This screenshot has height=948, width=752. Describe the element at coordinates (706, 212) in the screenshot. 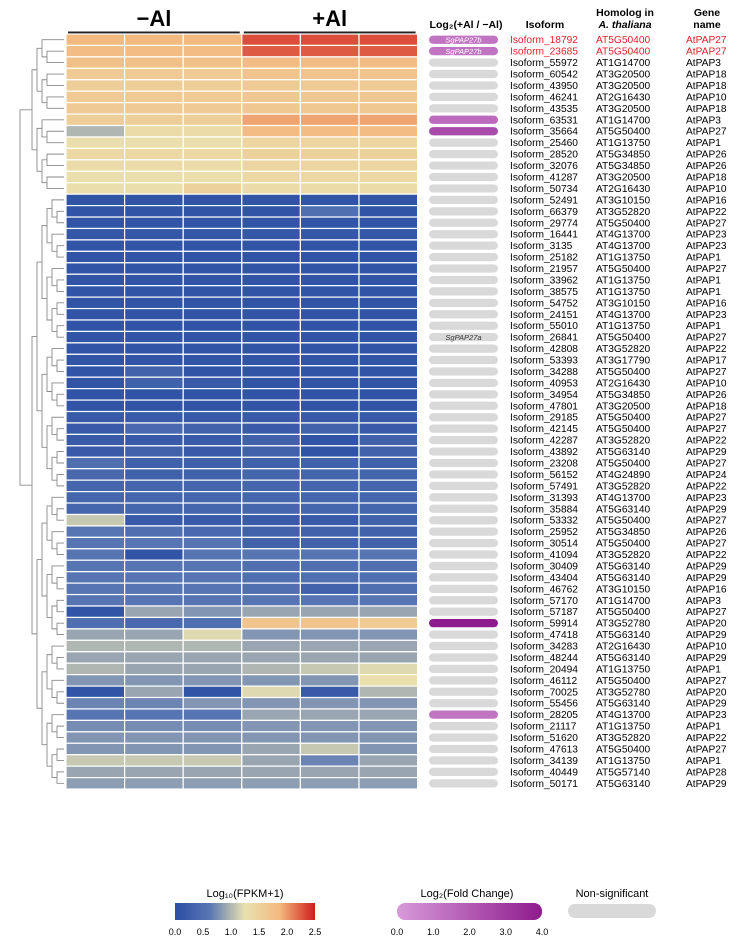

I see `gene-label: AtPAP22` at that location.